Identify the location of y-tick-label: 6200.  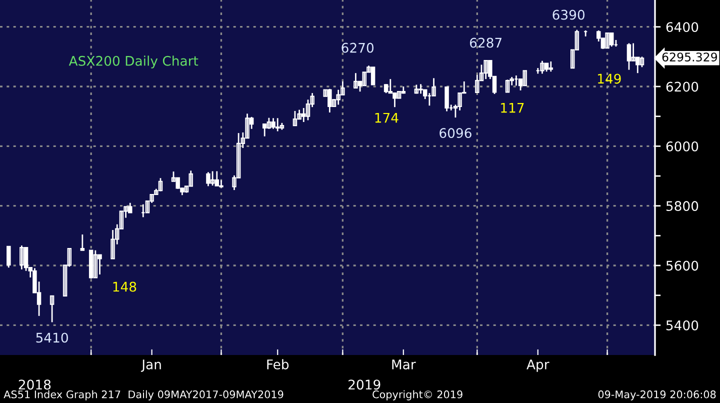
(682, 87).